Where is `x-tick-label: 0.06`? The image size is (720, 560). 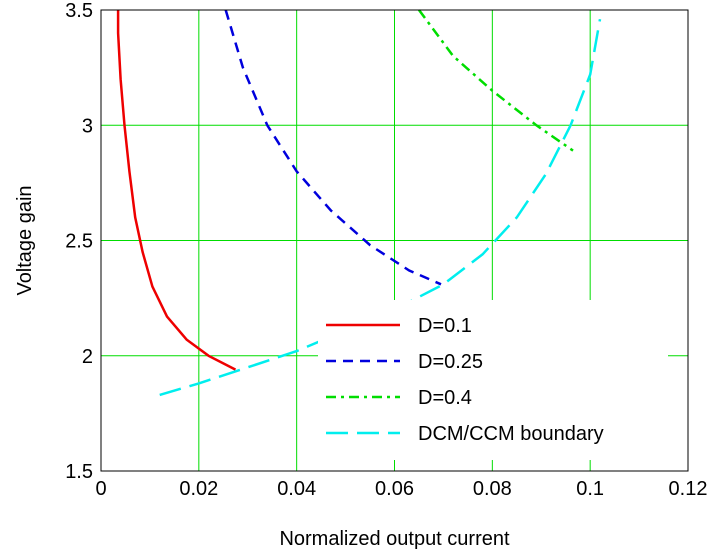
x-tick-label: 0.06 is located at coordinates (394, 489).